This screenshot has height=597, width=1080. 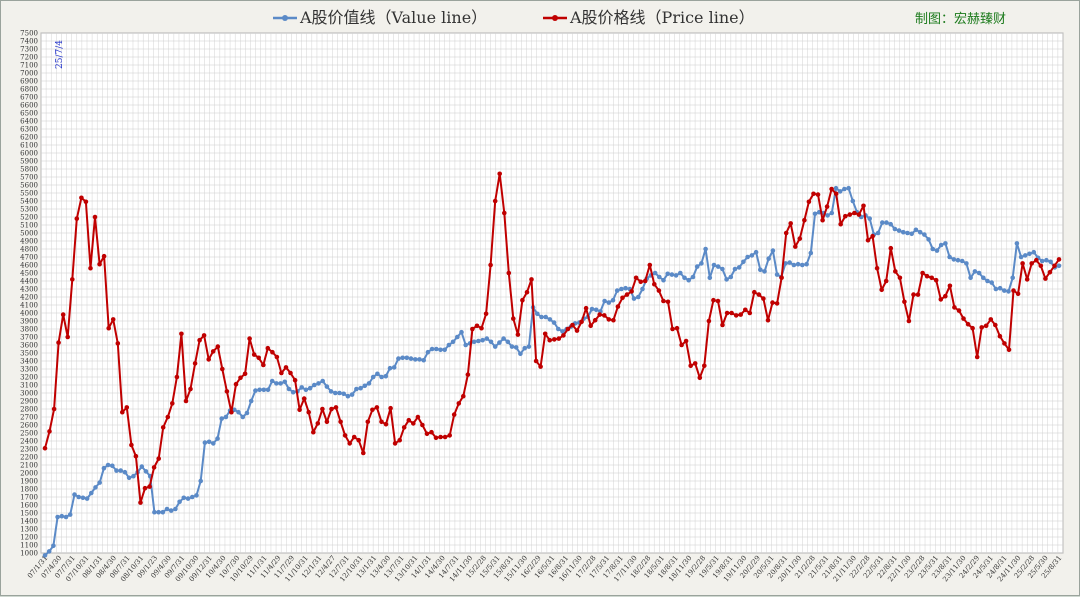 I want to click on y-tick-label: 2300, so click(x=29, y=449).